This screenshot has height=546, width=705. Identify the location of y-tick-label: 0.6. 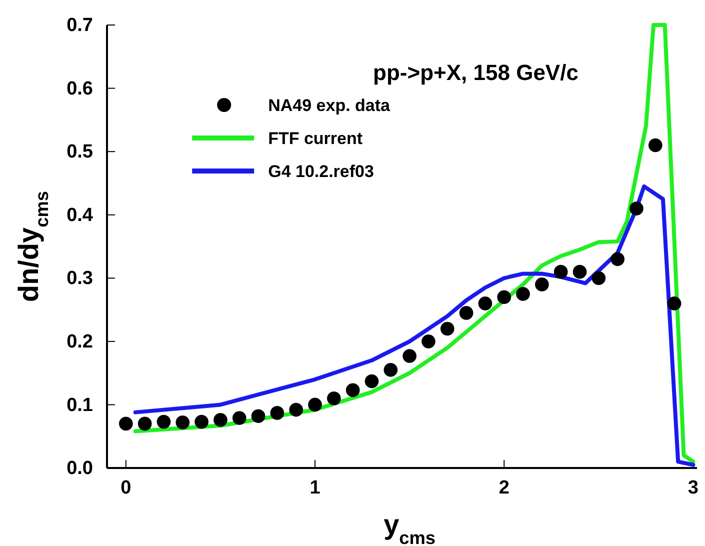
(79, 89).